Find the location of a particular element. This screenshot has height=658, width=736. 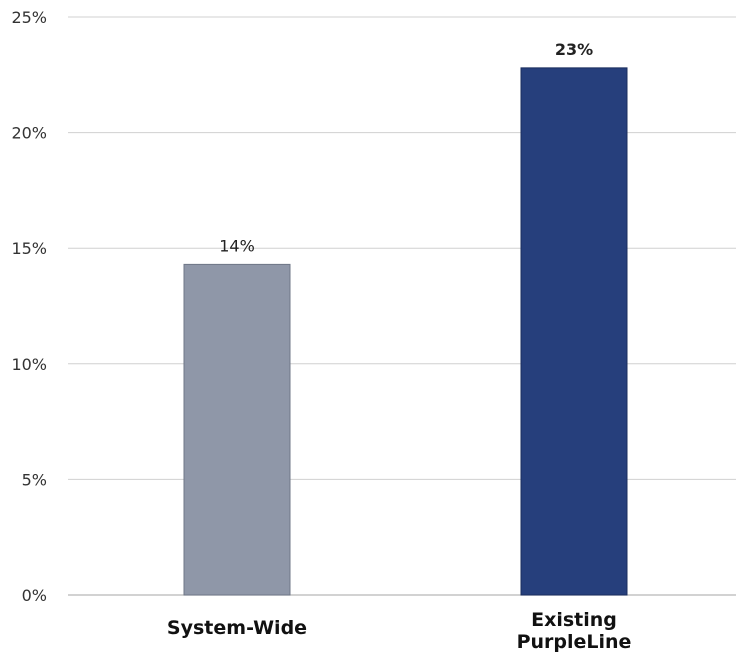

y-tick-label: 25% is located at coordinates (29, 17).